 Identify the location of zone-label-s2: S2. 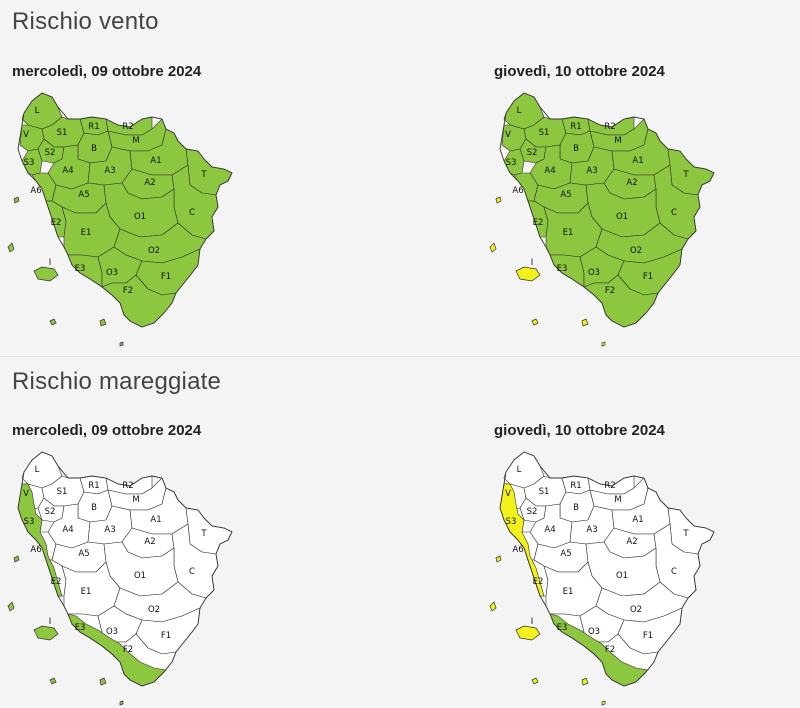
(532, 153).